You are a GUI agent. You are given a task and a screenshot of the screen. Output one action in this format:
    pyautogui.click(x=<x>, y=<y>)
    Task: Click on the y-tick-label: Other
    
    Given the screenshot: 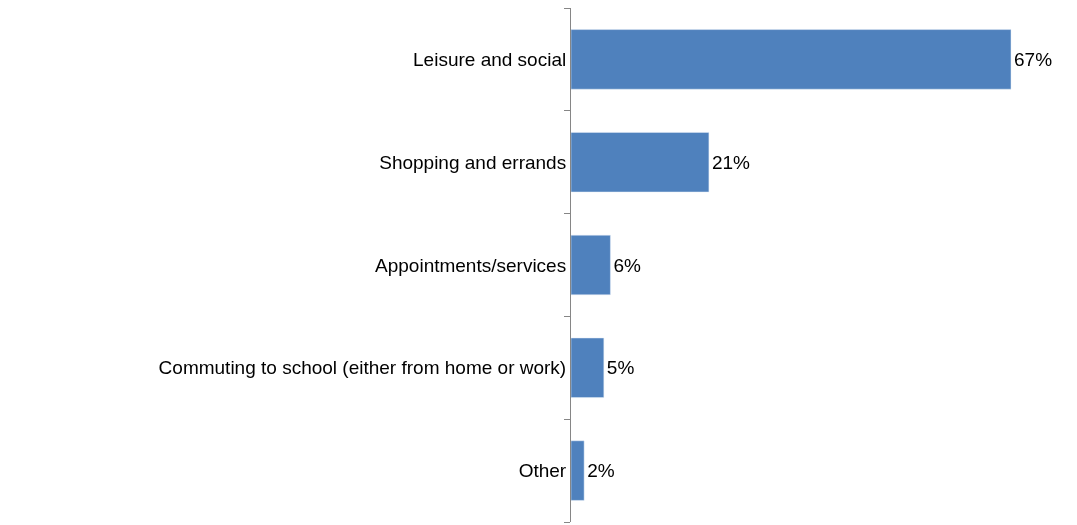 What is the action you would take?
    pyautogui.click(x=542, y=471)
    